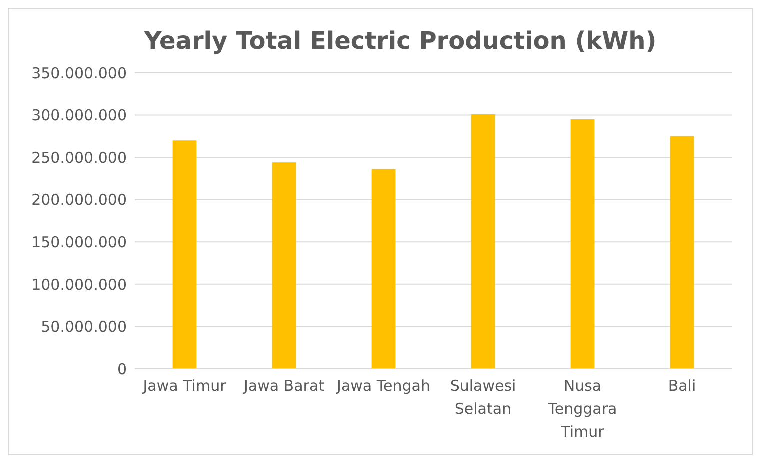 The width and height of the screenshot is (759, 461). What do you see at coordinates (483, 397) in the screenshot?
I see `x-tick-label: Sulawesi Selatan` at bounding box center [483, 397].